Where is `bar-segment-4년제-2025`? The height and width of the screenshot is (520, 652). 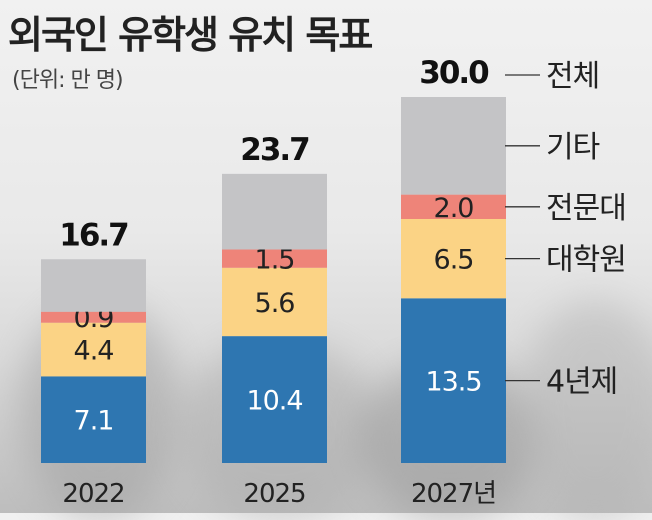
bar-segment-4년제-2025 is located at coordinates (274, 399).